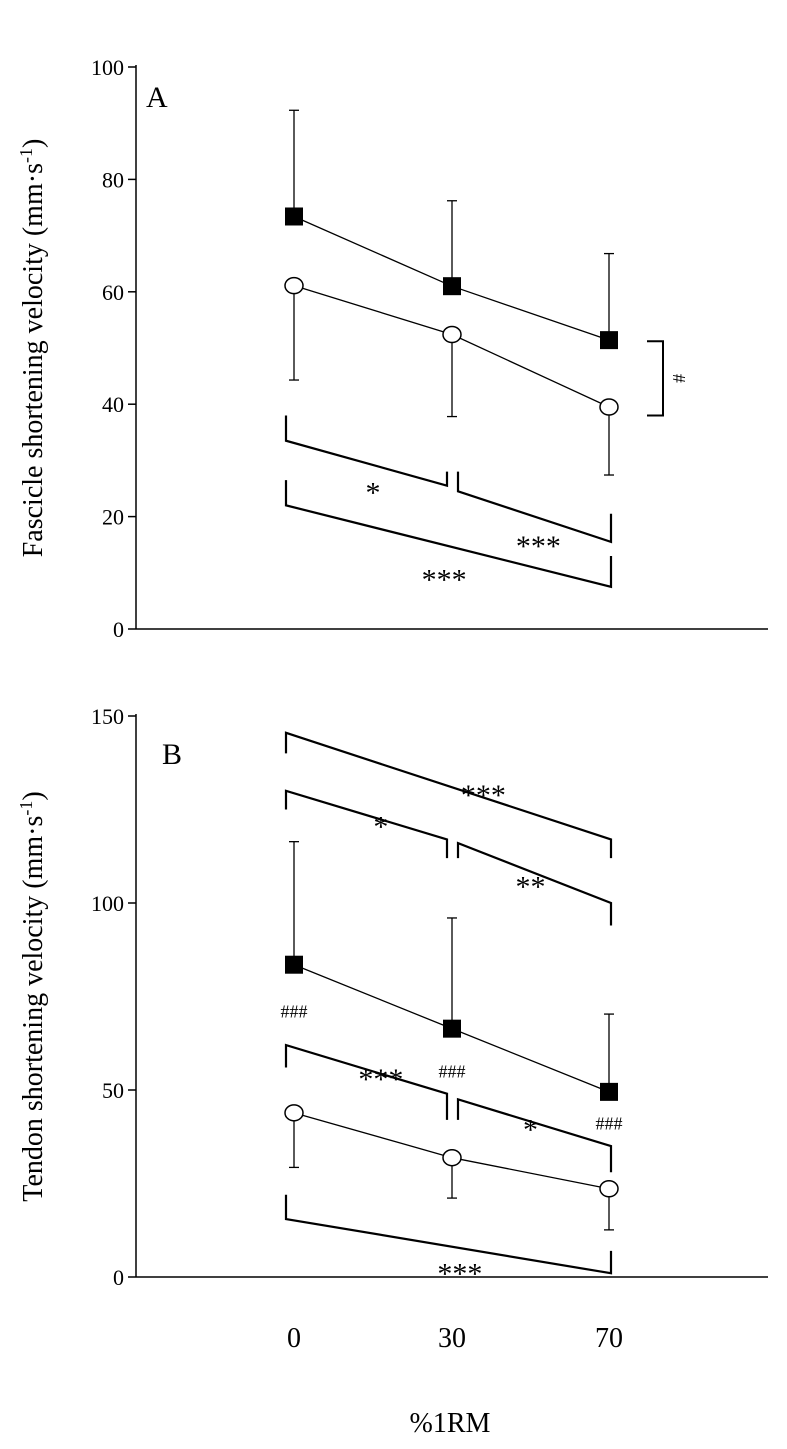 This screenshot has height=1449, width=787. Describe the element at coordinates (32, 996) in the screenshot. I see `y-axis-label: Tendon shortening velocity (mm·s-1)` at that location.